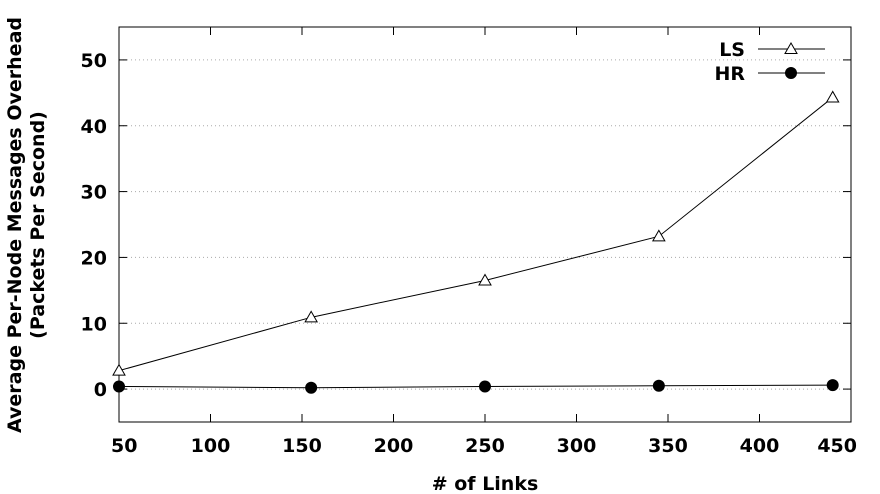  What do you see at coordinates (732, 50) in the screenshot?
I see `legend-label: LS` at bounding box center [732, 50].